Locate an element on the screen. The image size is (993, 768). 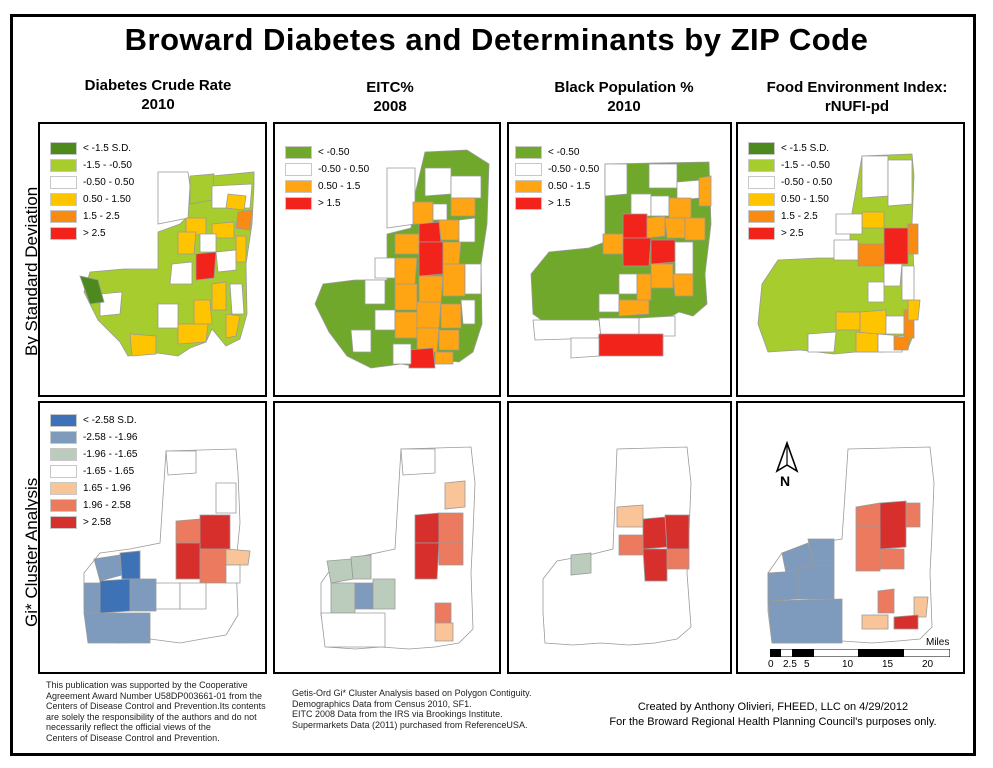
legend-item: 1.96 - 2.58 is located at coordinates (93, 505).